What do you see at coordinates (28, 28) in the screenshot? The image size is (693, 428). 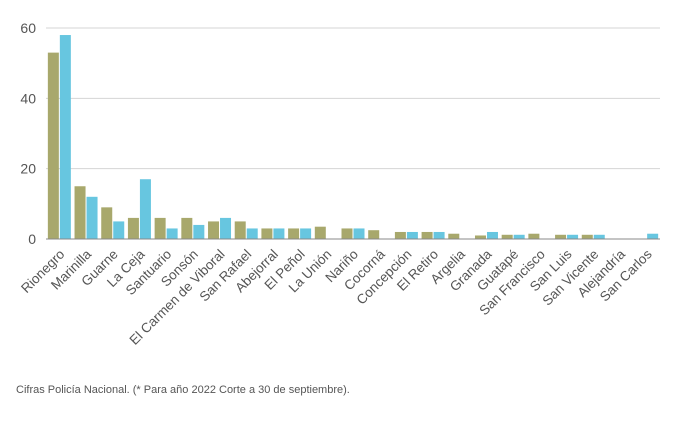 I see `y-tick-label: 60` at bounding box center [28, 28].